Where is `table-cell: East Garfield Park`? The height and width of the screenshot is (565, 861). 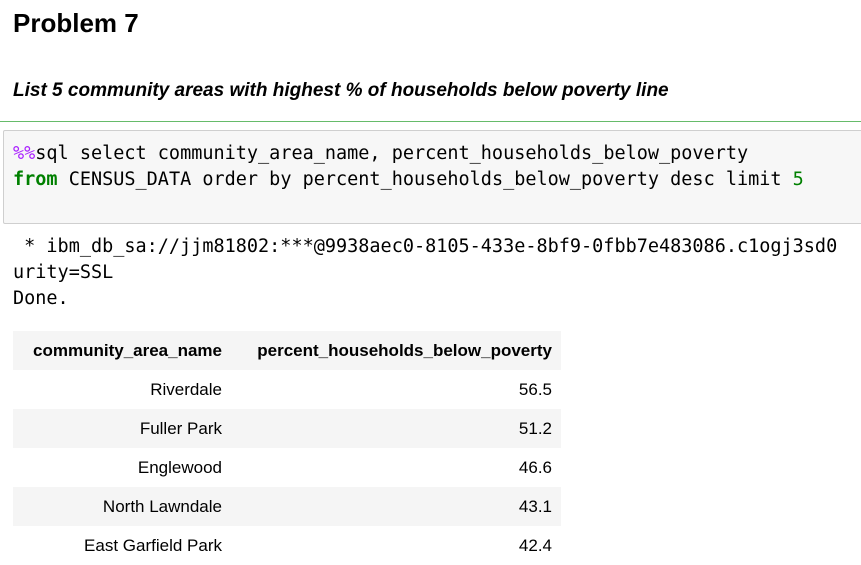
table-cell: East Garfield Park is located at coordinates (153, 545).